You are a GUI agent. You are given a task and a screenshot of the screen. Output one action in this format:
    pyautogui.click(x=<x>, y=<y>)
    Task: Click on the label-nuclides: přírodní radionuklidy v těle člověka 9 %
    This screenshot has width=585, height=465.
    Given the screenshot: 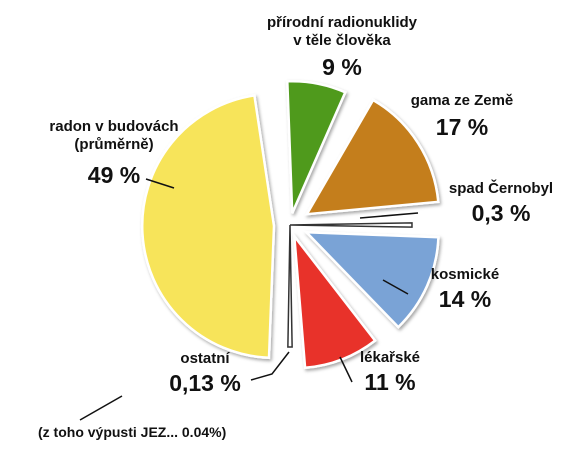 What is the action you would take?
    pyautogui.click(x=342, y=47)
    